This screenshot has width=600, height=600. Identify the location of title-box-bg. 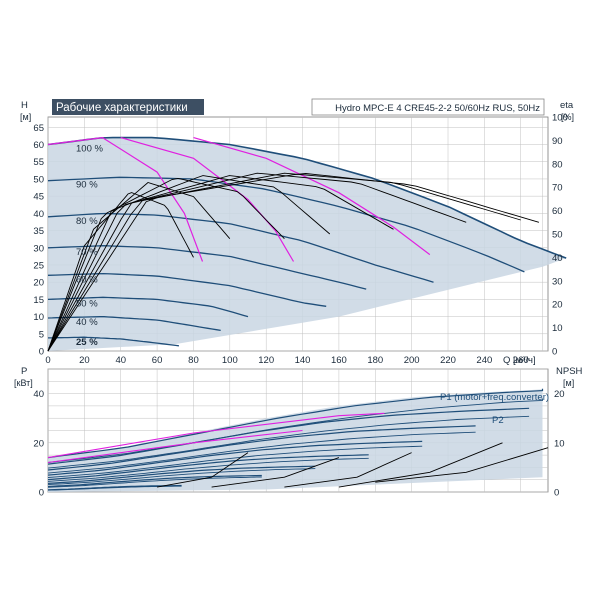
(128, 107).